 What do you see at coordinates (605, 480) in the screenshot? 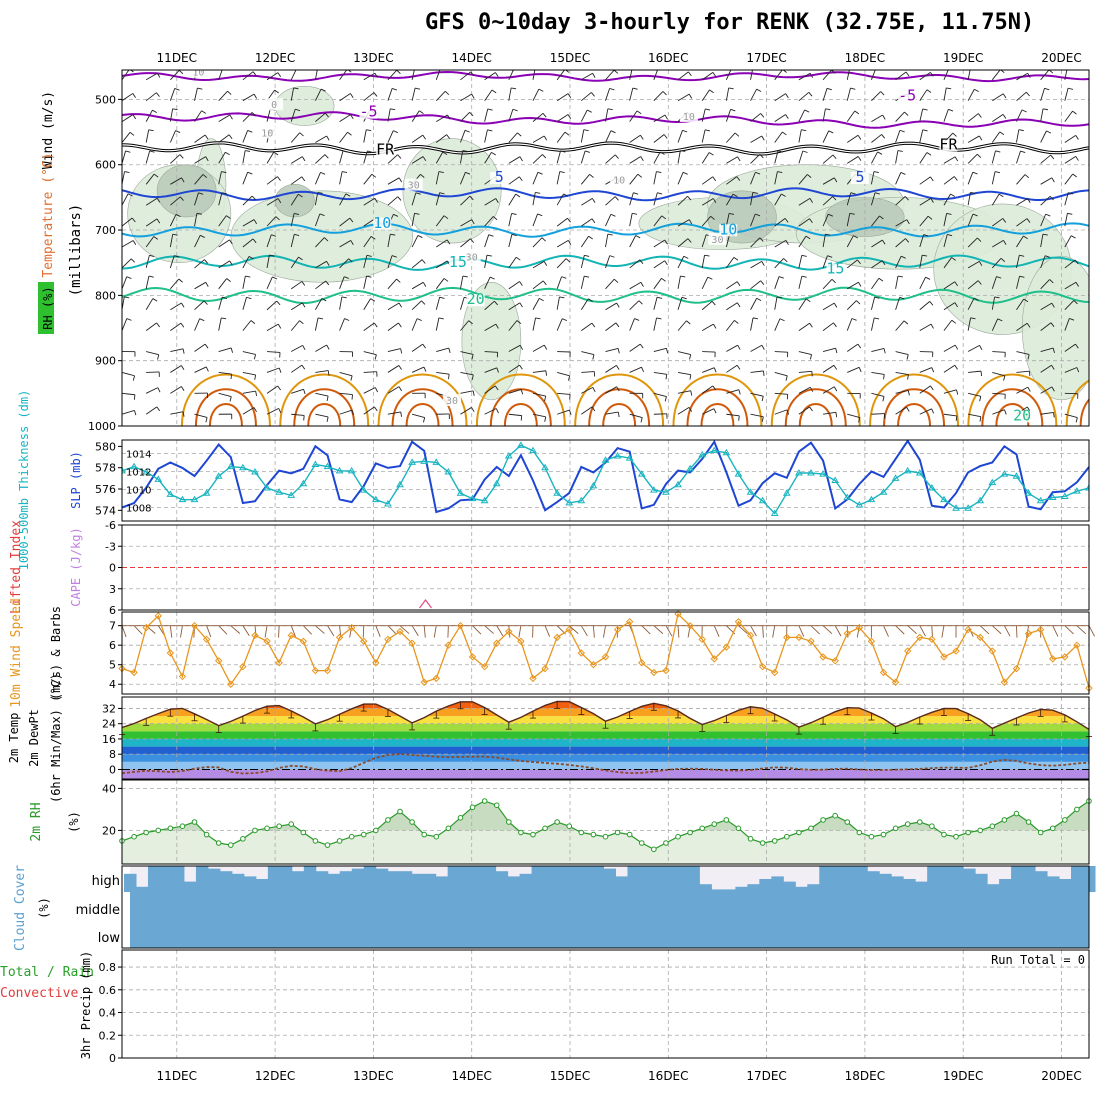
I see `panel-frame-slp` at bounding box center [605, 480].